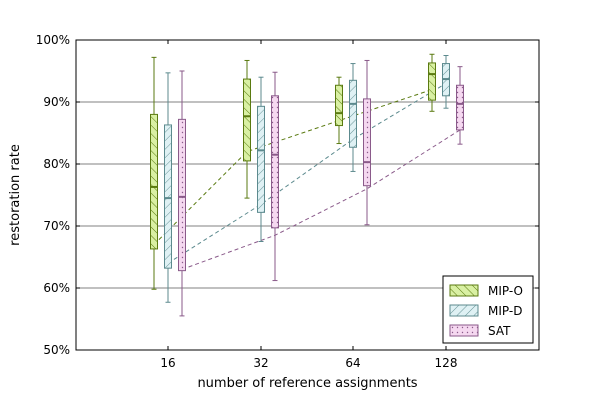 This screenshot has height=400, width=600. Describe the element at coordinates (56, 288) in the screenshot. I see `y-tick-label: 60%` at that location.